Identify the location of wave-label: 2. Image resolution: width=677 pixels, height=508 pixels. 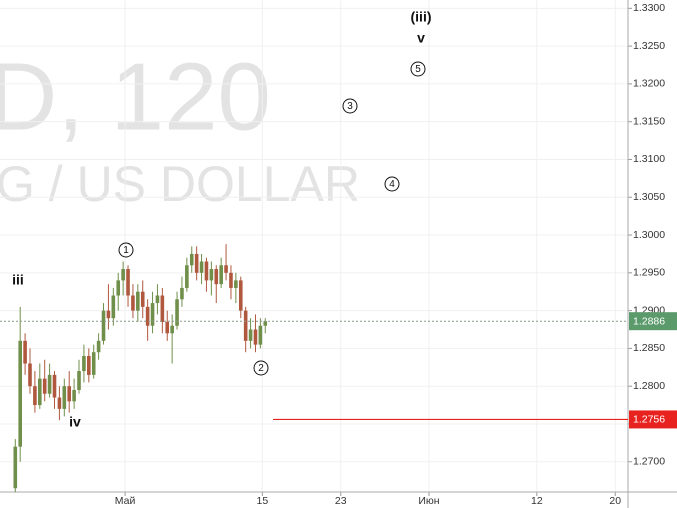
(261, 368).